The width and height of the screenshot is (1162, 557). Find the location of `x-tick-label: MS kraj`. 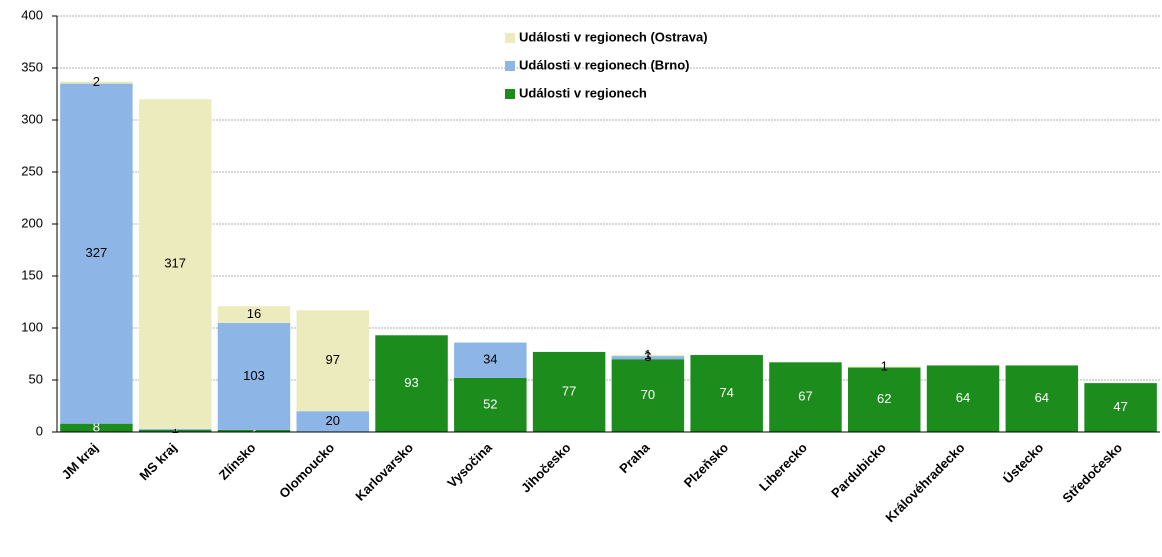

x-tick-label: MS kraj is located at coordinates (157, 461).